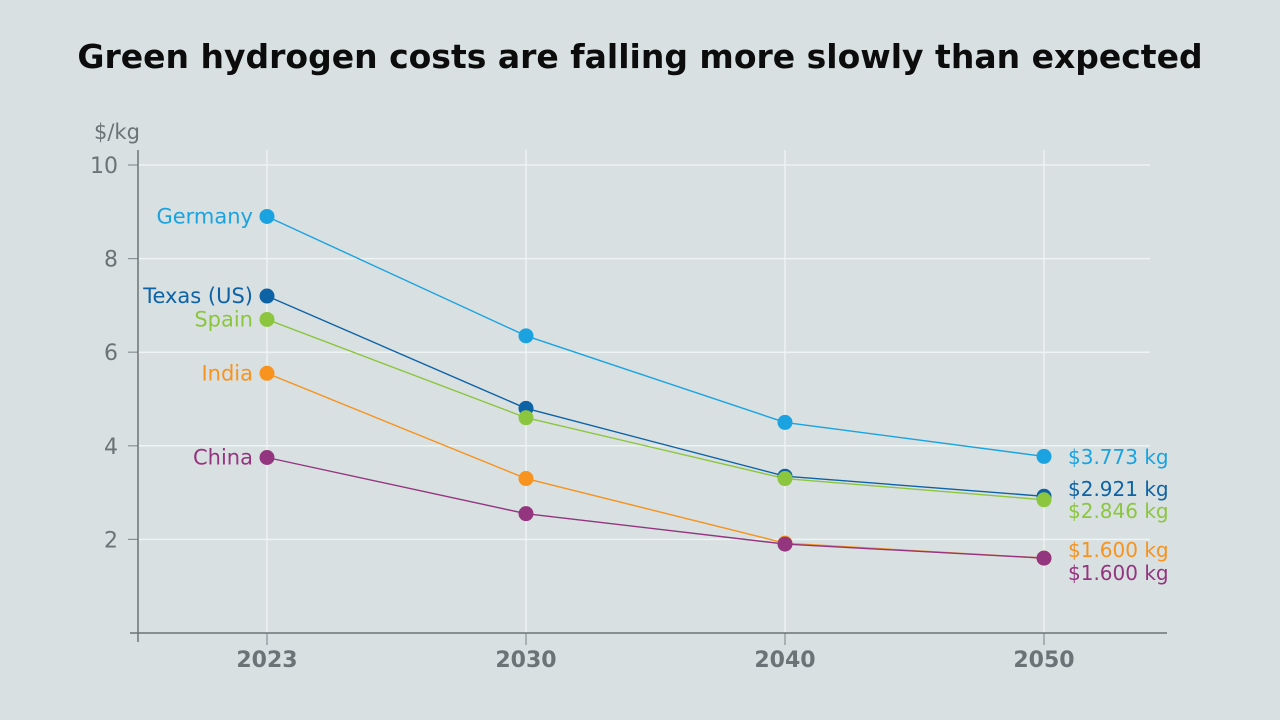 The height and width of the screenshot is (720, 1280). Describe the element at coordinates (1118, 489) in the screenshot. I see `end-value-label: $2.921 kg` at that location.